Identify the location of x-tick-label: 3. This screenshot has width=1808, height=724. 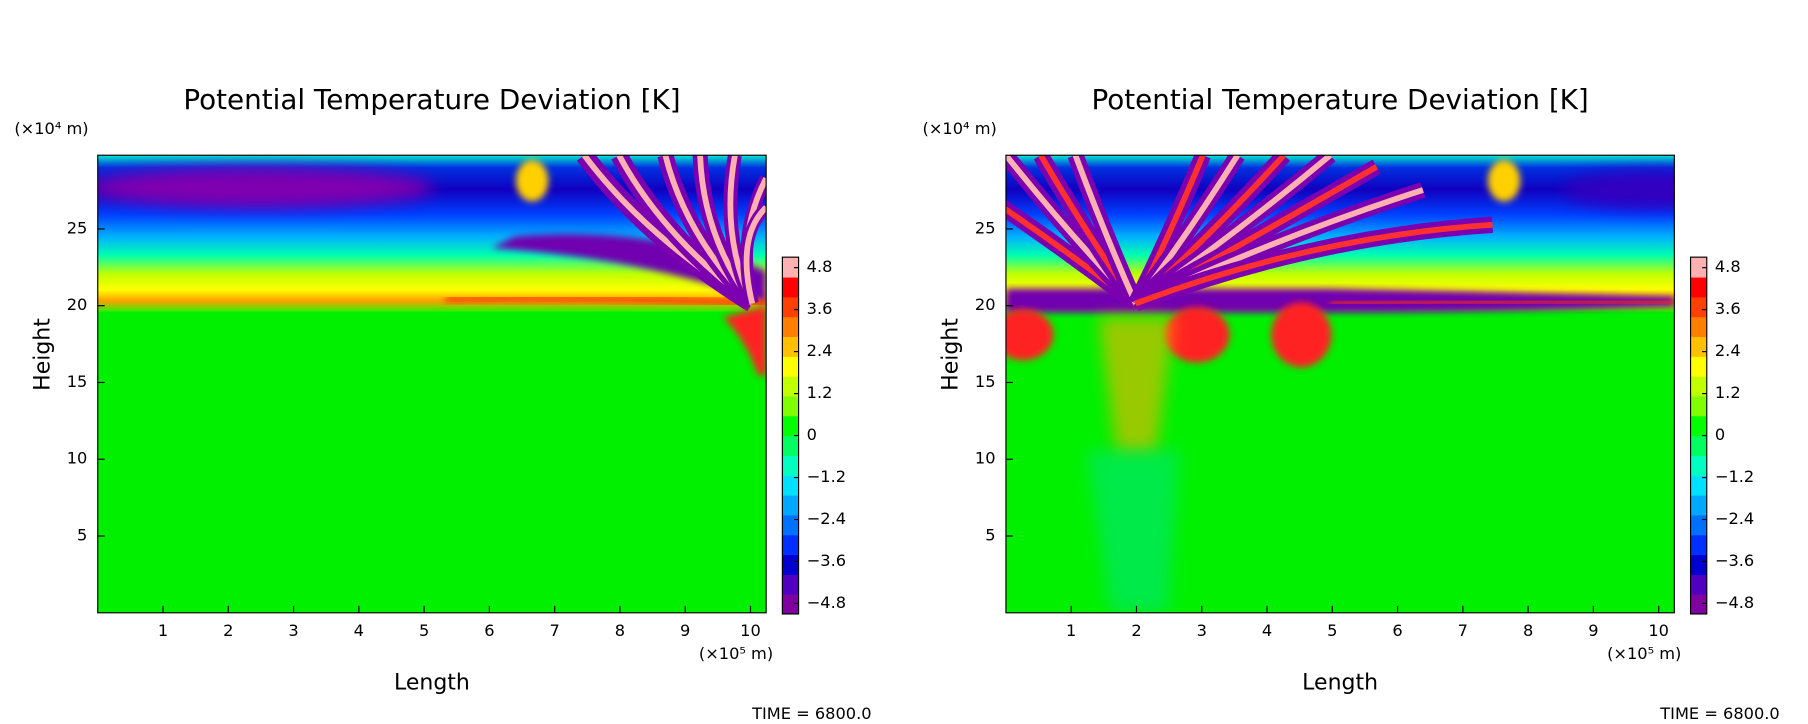
(293, 630).